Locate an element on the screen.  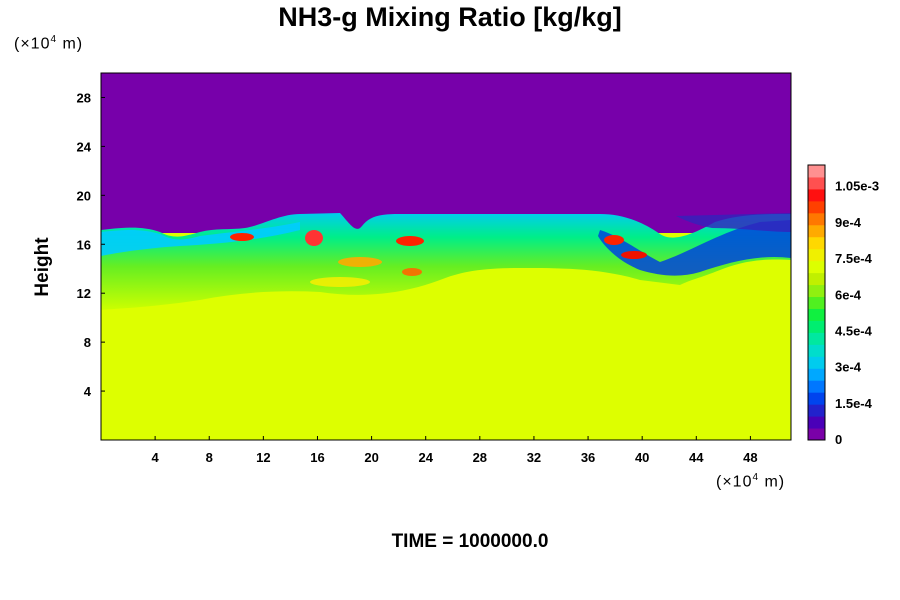
y-axis-unit: (×104 m) is located at coordinates (49, 43).